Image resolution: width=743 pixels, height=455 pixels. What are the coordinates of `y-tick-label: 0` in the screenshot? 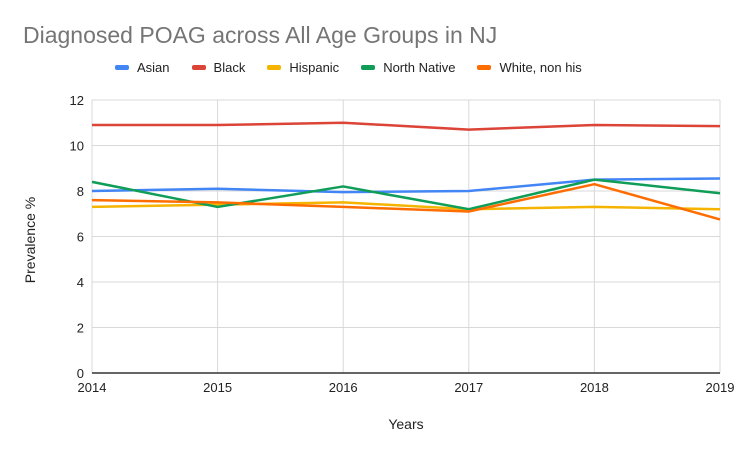 It's located at (80, 373).